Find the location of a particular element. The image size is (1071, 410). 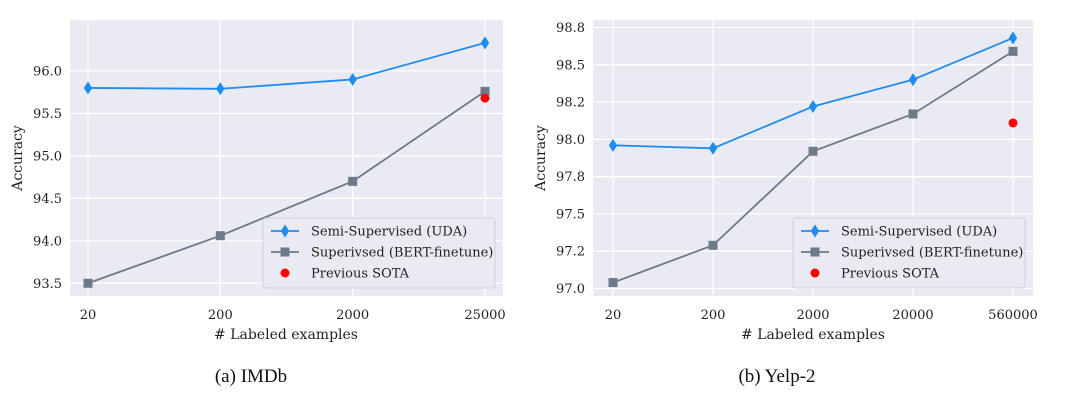

y-tick-label: 98.5 is located at coordinates (570, 65).